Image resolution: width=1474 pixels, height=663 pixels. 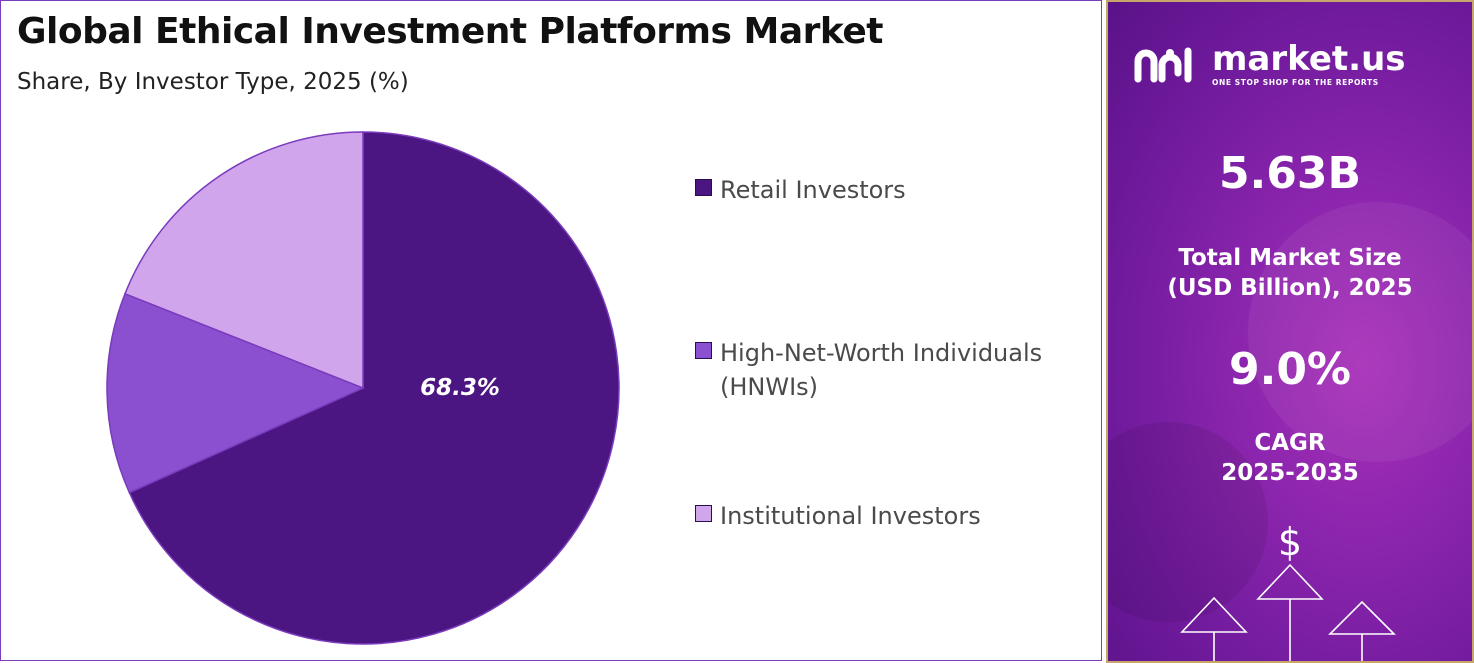 I want to click on legend-item-retail: Retail Investors, so click(x=887, y=190).